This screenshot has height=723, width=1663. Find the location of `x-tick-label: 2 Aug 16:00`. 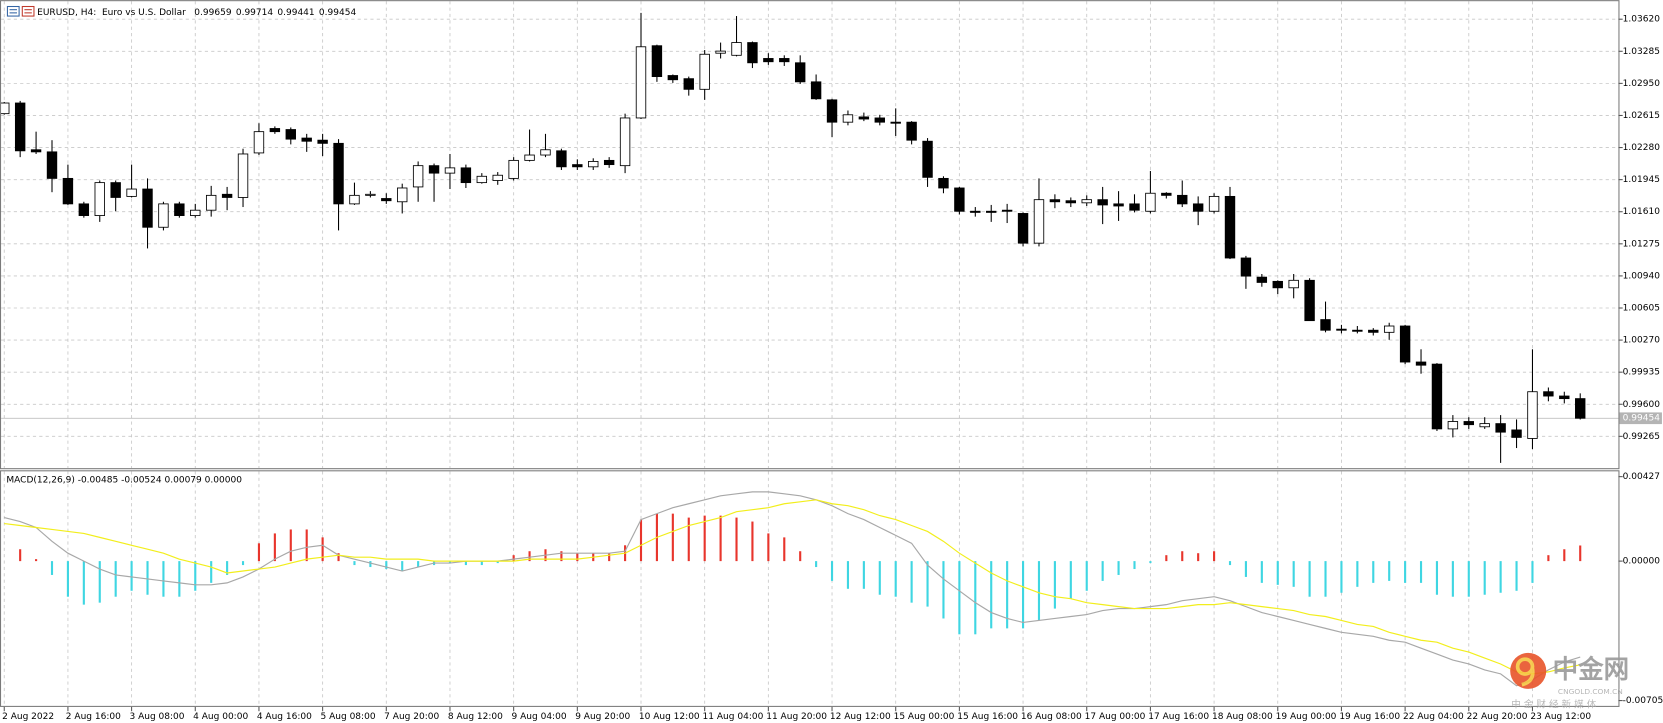

x-tick-label: 2 Aug 16:00 is located at coordinates (93, 717).